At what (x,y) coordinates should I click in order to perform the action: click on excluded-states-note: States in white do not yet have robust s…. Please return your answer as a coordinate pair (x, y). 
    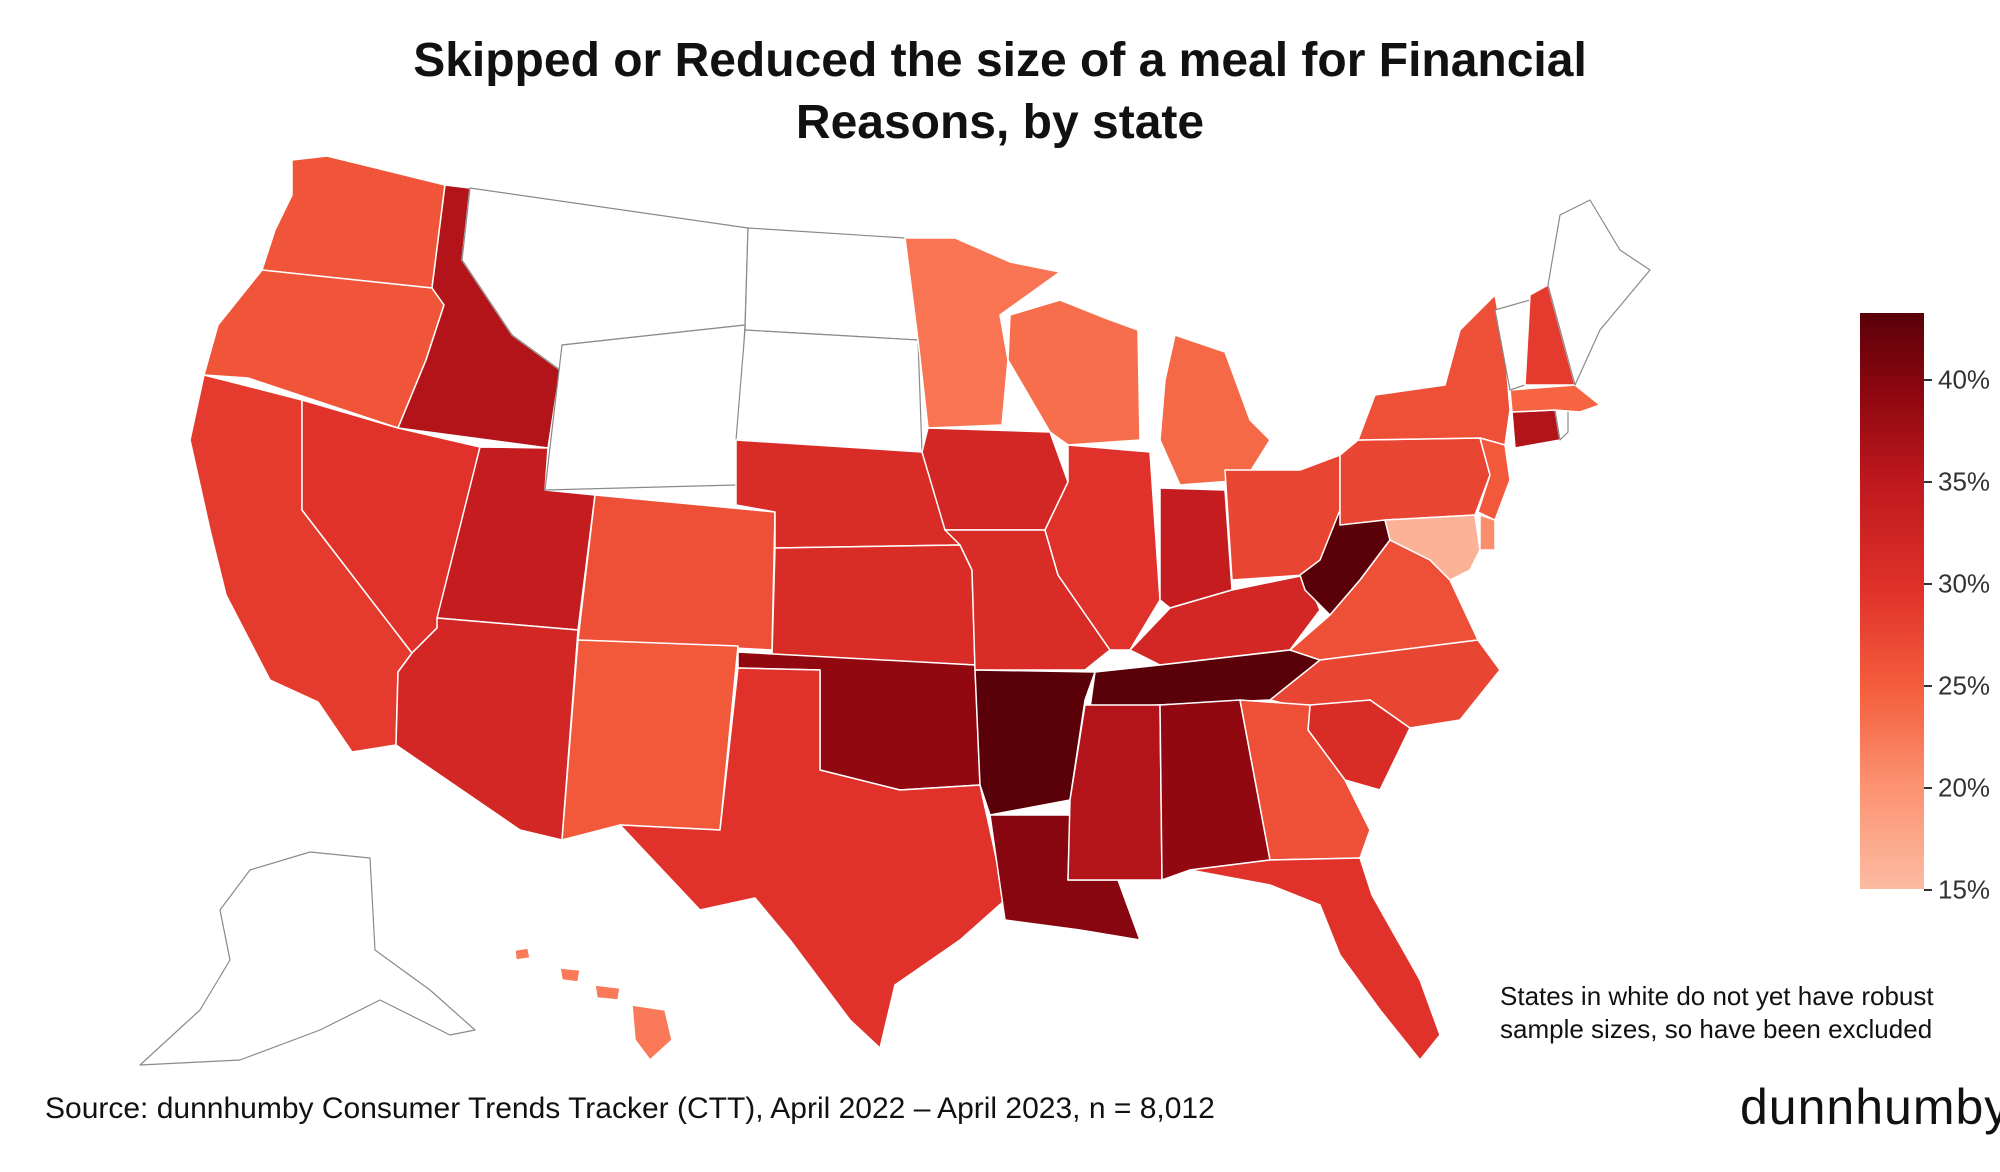
    Looking at the image, I should click on (1740, 1013).